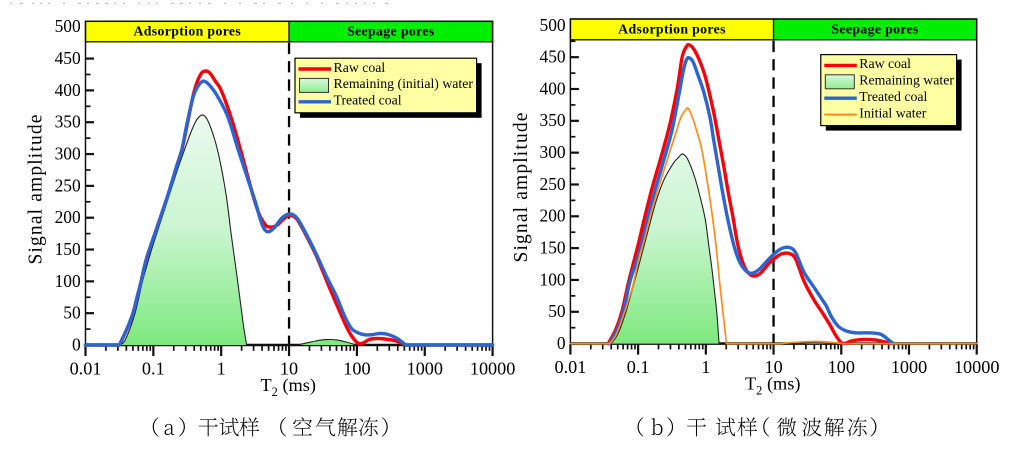 The height and width of the screenshot is (458, 1024). What do you see at coordinates (404, 84) in the screenshot?
I see `svg-text: Remaining (initial) water` at bounding box center [404, 84].